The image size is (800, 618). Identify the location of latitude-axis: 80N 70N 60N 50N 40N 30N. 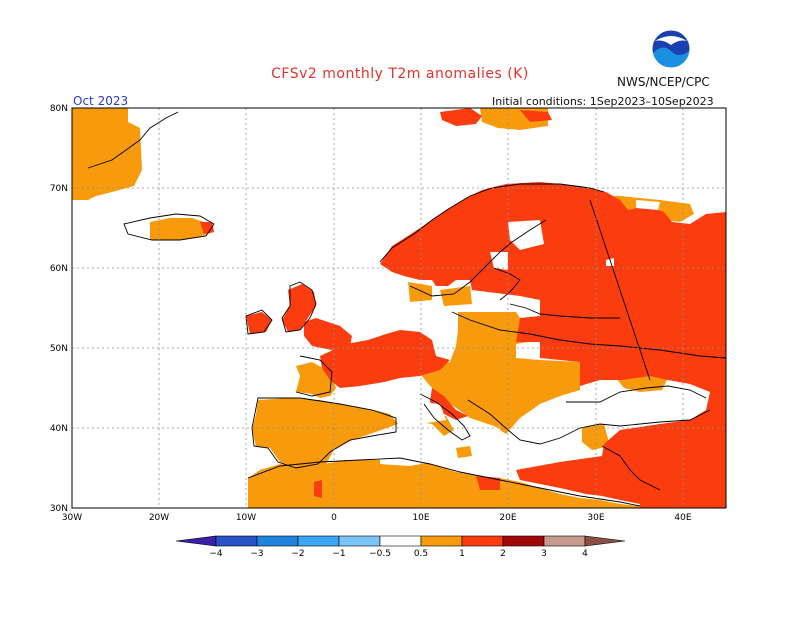
(59, 309).